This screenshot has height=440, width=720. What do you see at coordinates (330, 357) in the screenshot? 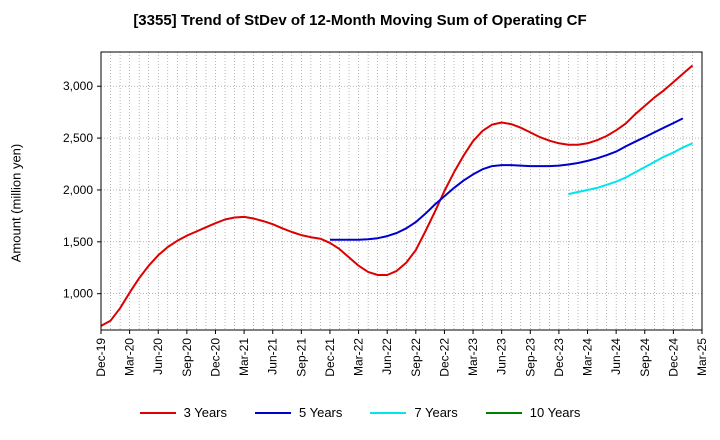
I see `x-tick-label: Dec-21` at bounding box center [330, 357].